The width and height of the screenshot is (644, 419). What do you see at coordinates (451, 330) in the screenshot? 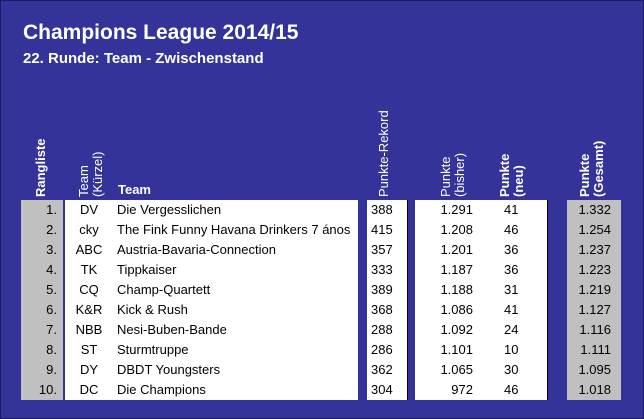
I see `previous-points-cell: 1.092` at bounding box center [451, 330].